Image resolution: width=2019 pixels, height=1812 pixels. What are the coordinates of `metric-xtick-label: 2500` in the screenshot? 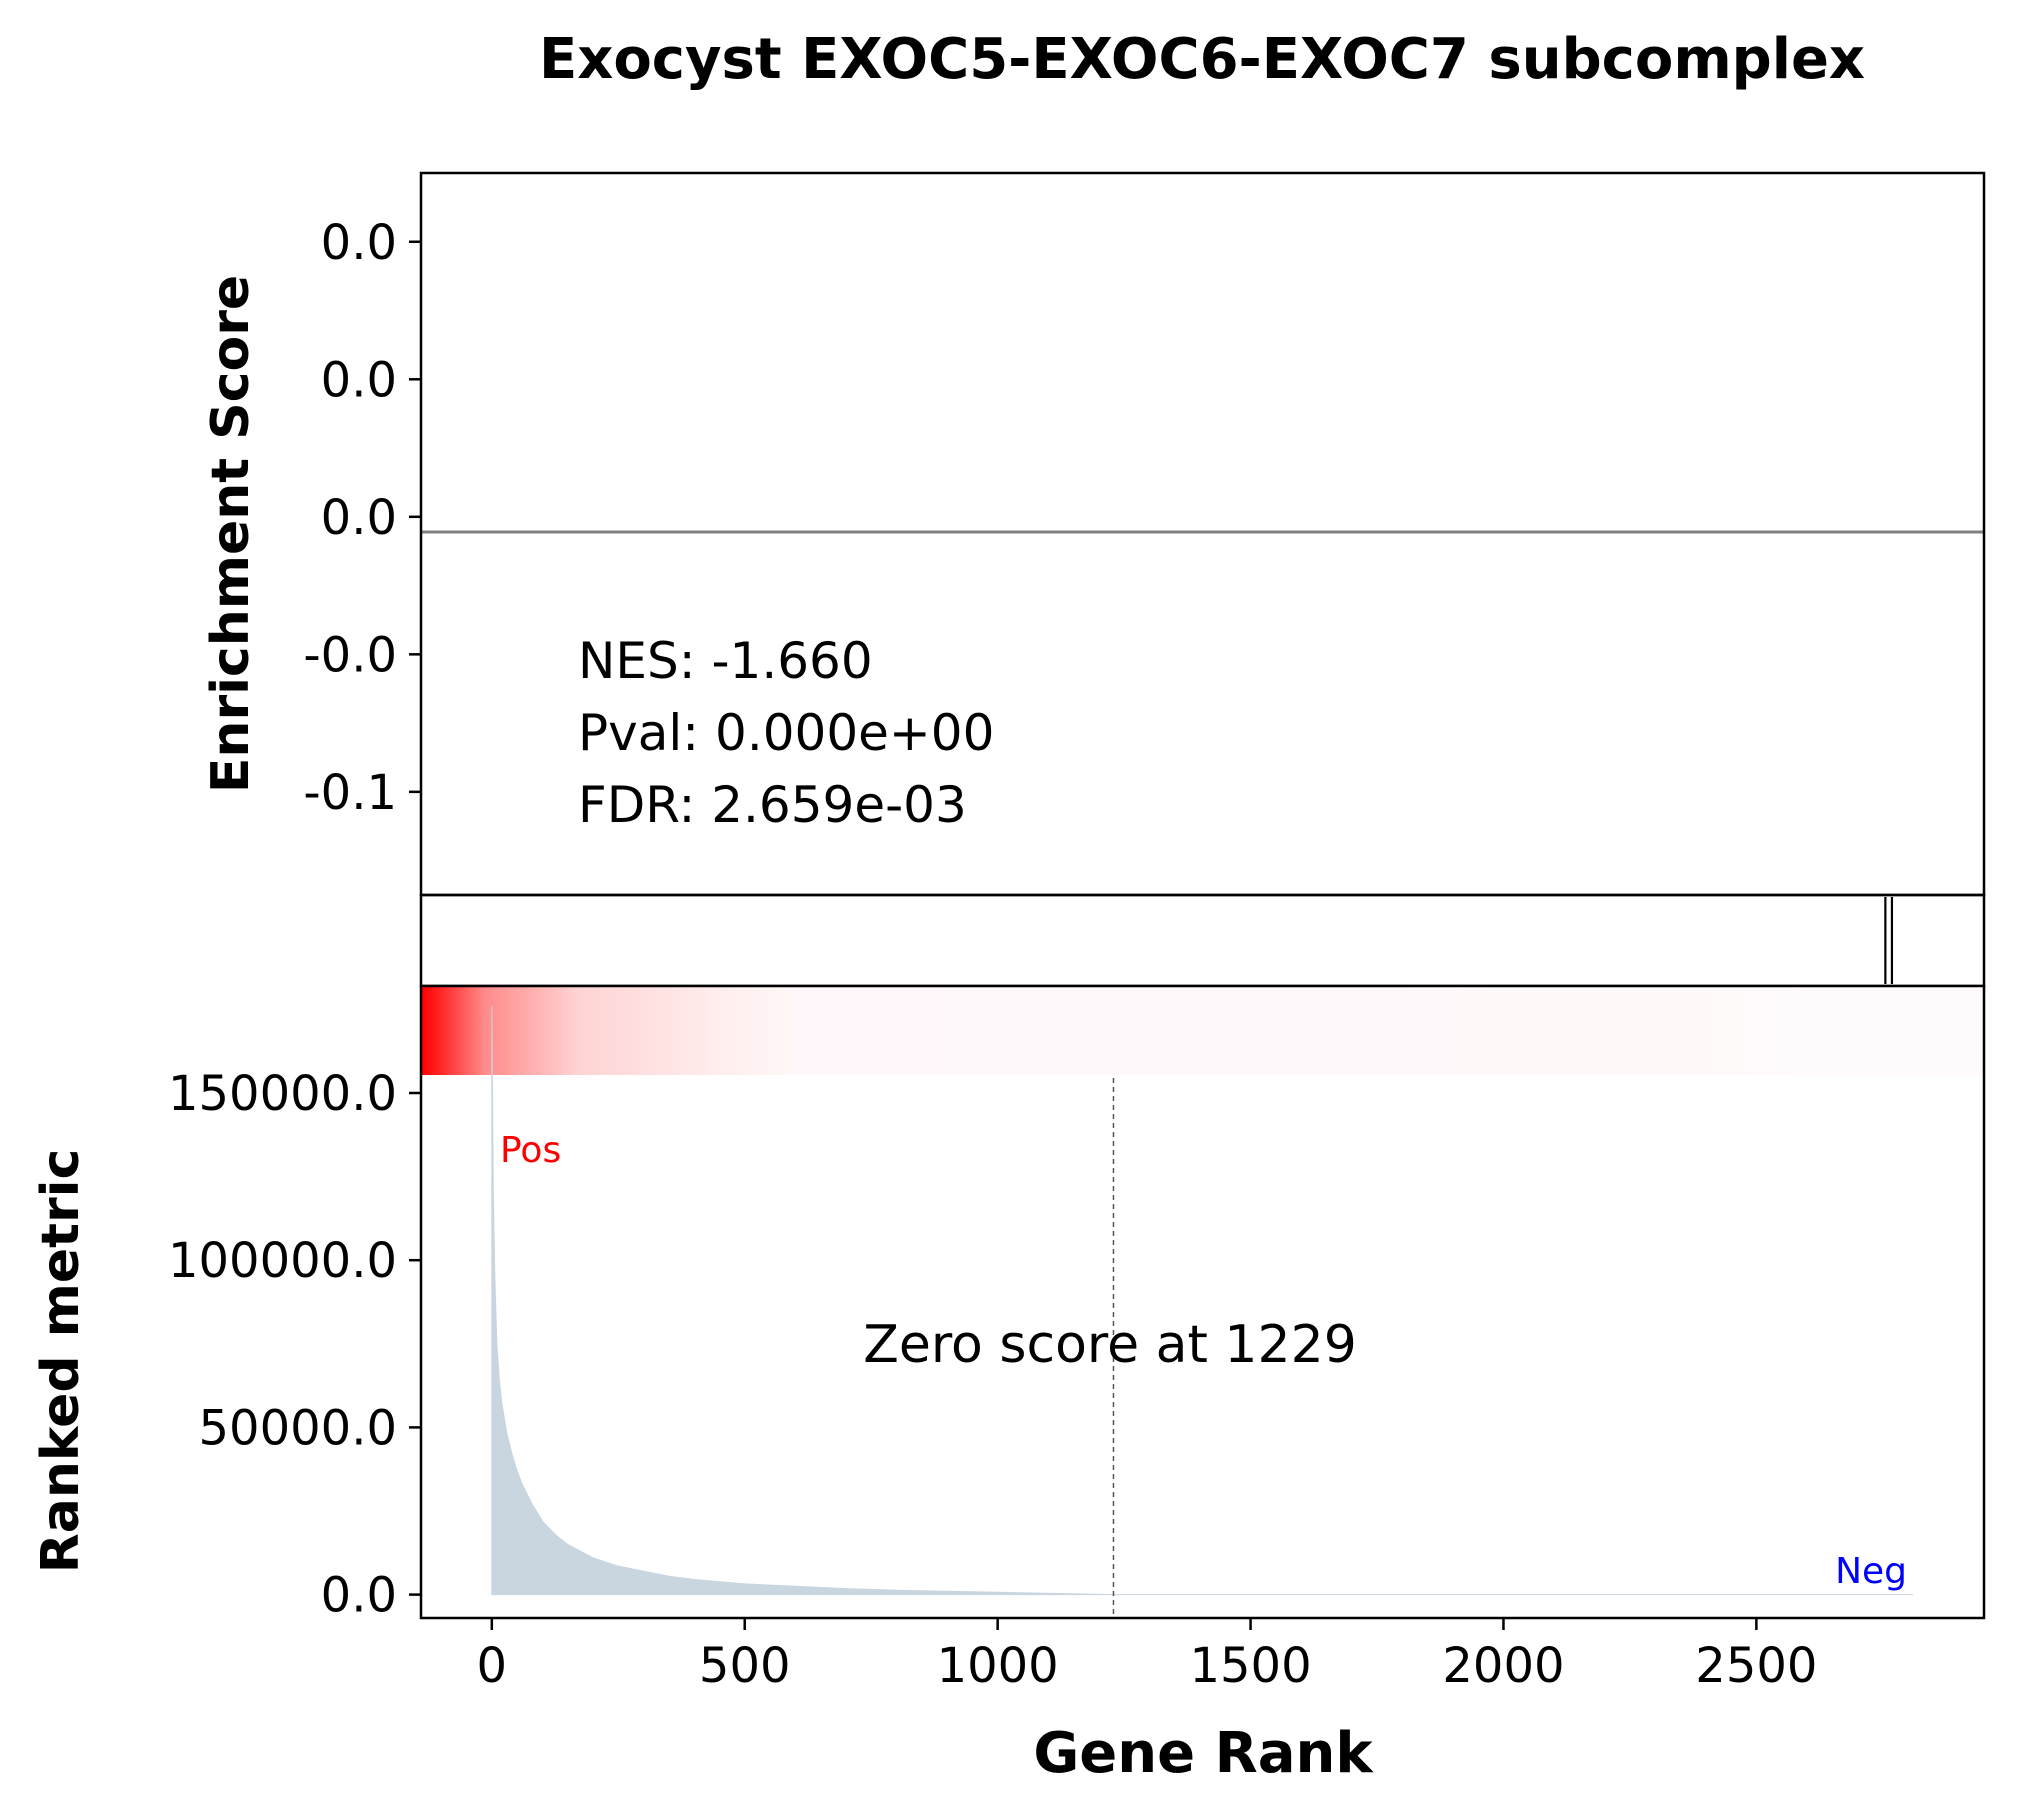 It's located at (1756, 1666).